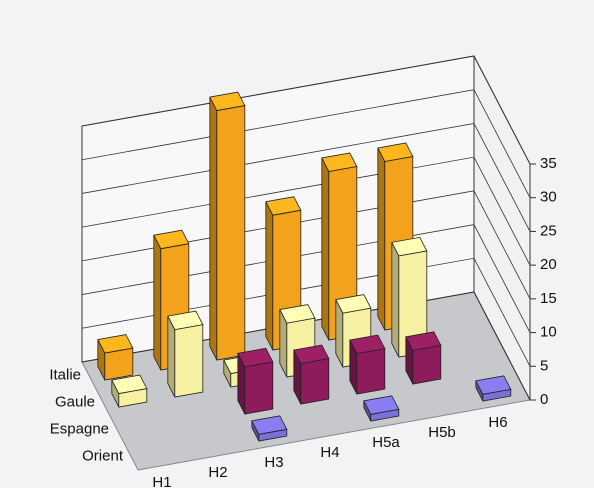  Describe the element at coordinates (548, 163) in the screenshot. I see `y-tick-label: 35` at that location.